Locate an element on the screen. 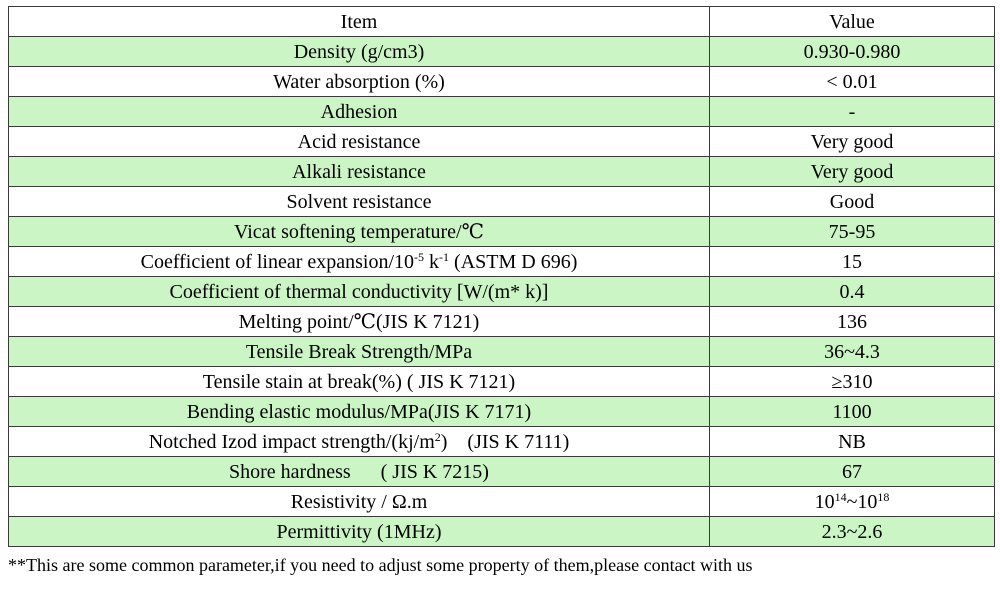  table-row: Shore hardness ( JIS K 7215) 67 is located at coordinates (501, 471).